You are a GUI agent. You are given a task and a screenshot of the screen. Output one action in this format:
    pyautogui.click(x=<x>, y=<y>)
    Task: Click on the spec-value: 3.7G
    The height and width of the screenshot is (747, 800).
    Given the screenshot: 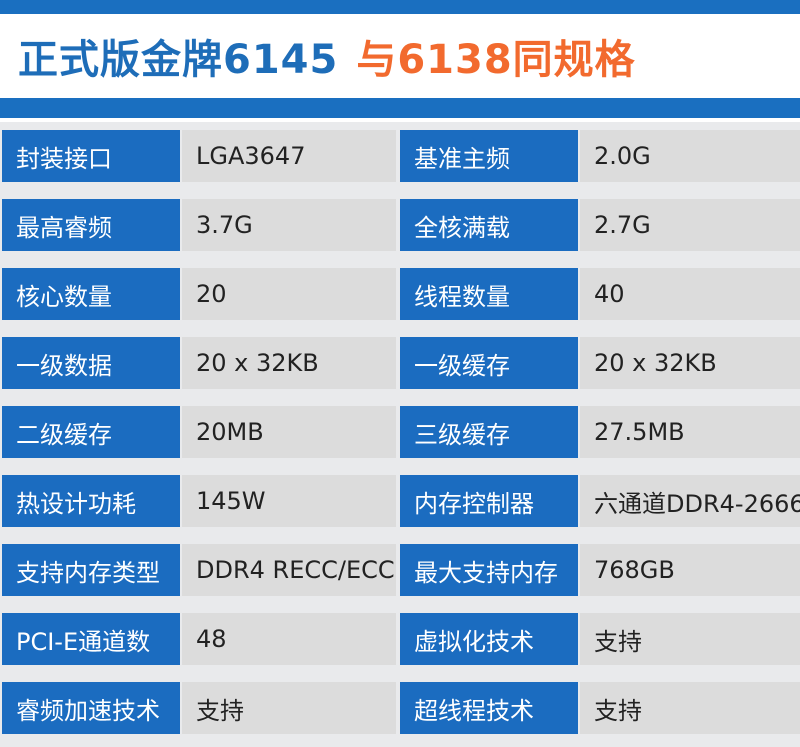 What is the action you would take?
    pyautogui.click(x=289, y=225)
    